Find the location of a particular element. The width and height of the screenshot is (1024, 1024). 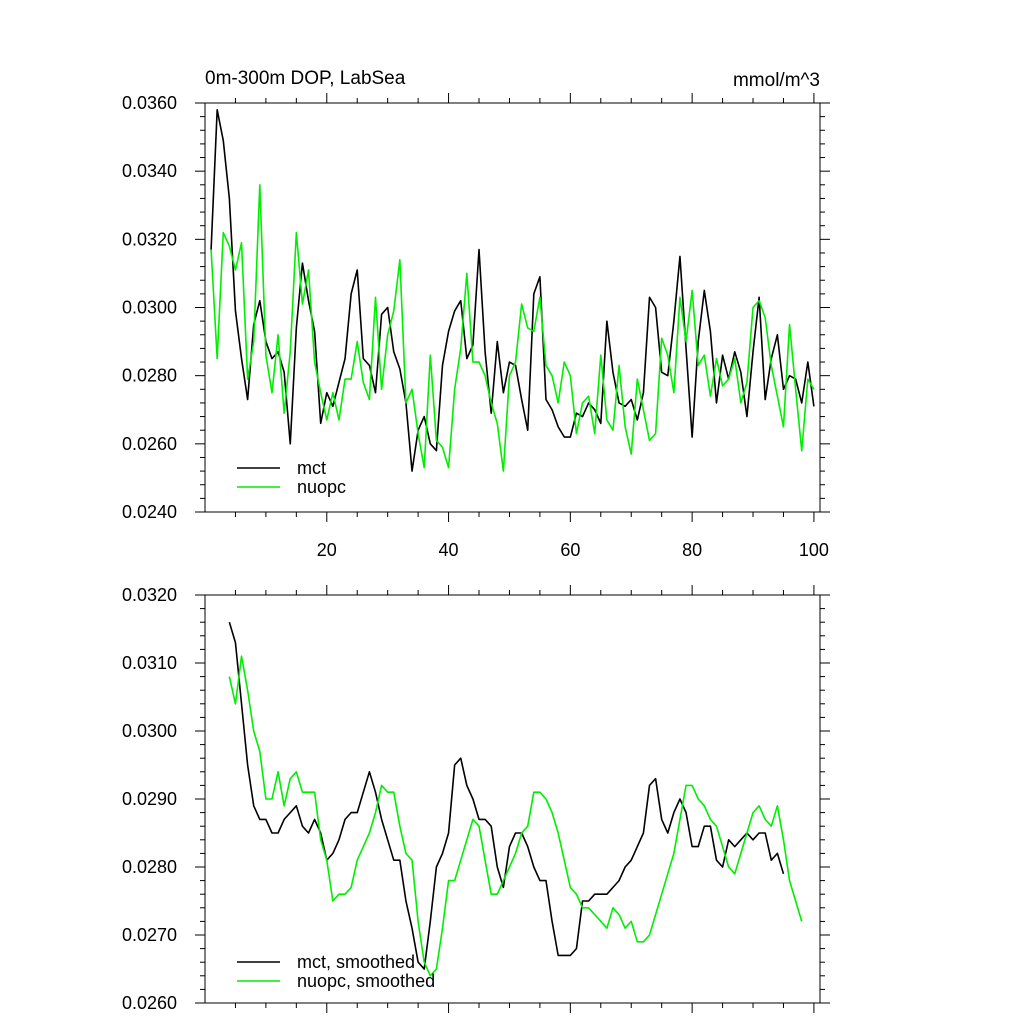

legend-label: nuopc is located at coordinates (321, 487).